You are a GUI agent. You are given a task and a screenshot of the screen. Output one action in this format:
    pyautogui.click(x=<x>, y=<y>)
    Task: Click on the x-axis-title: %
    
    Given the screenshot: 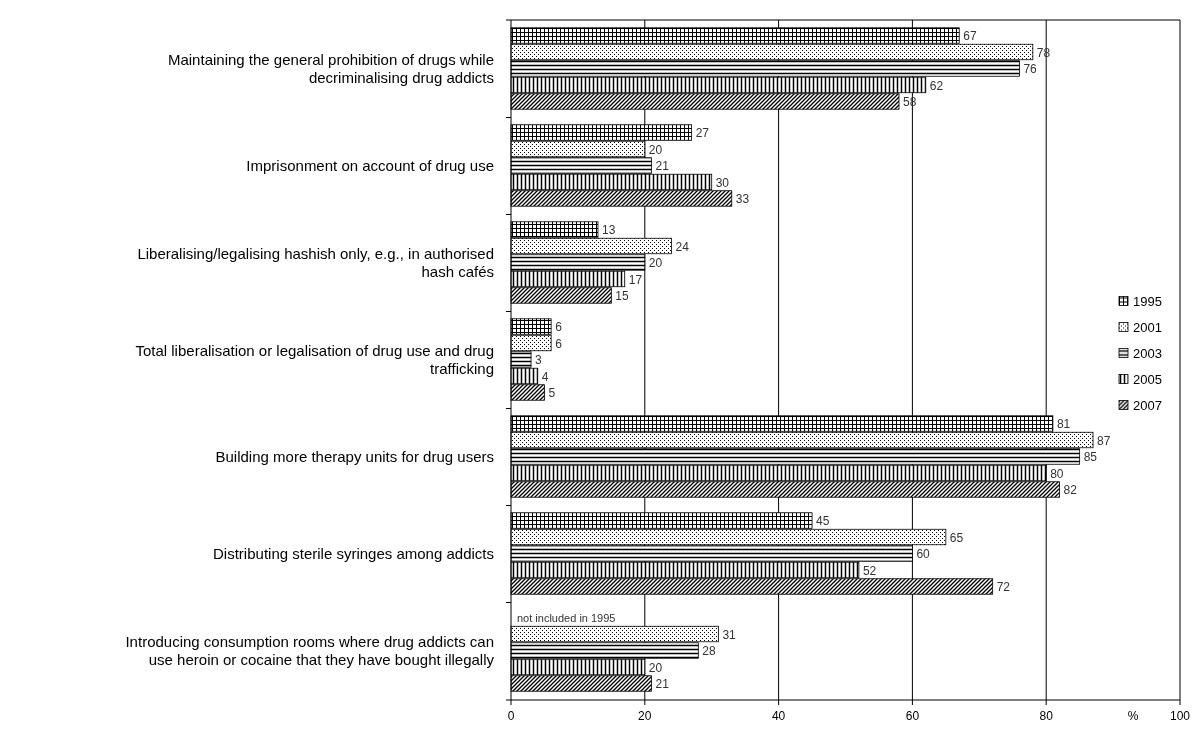 What is the action you would take?
    pyautogui.click(x=1133, y=716)
    